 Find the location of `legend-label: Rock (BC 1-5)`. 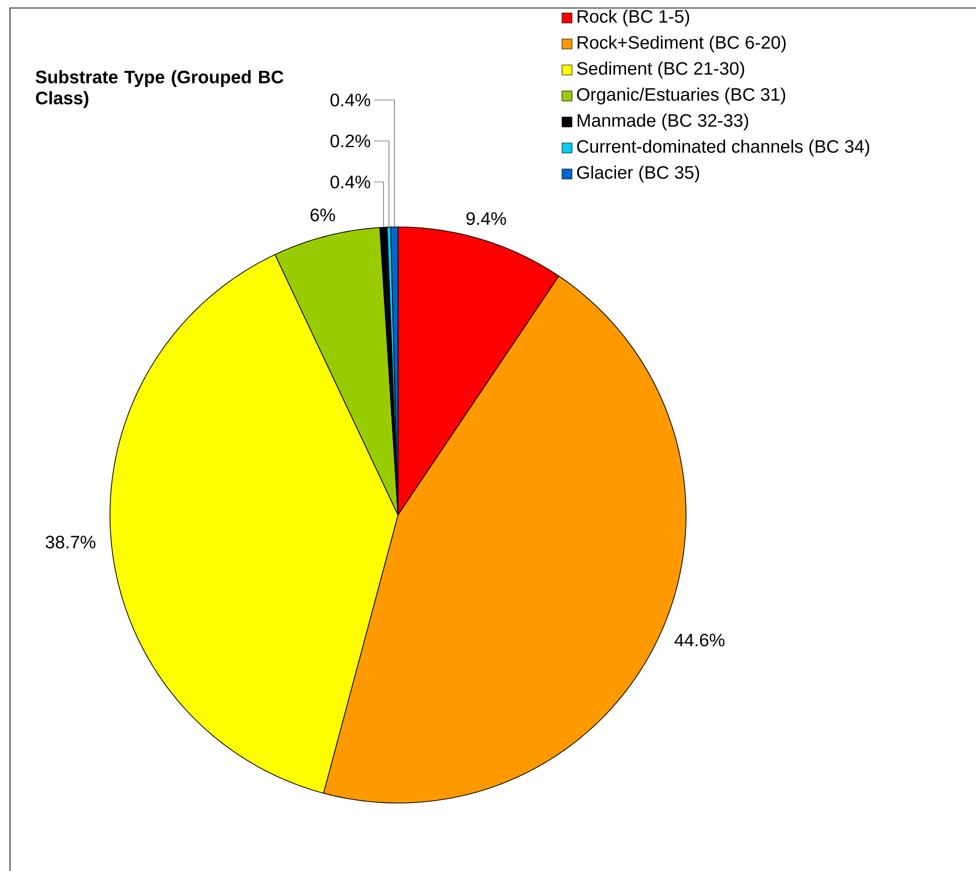

legend-label: Rock (BC 1-5) is located at coordinates (634, 18).